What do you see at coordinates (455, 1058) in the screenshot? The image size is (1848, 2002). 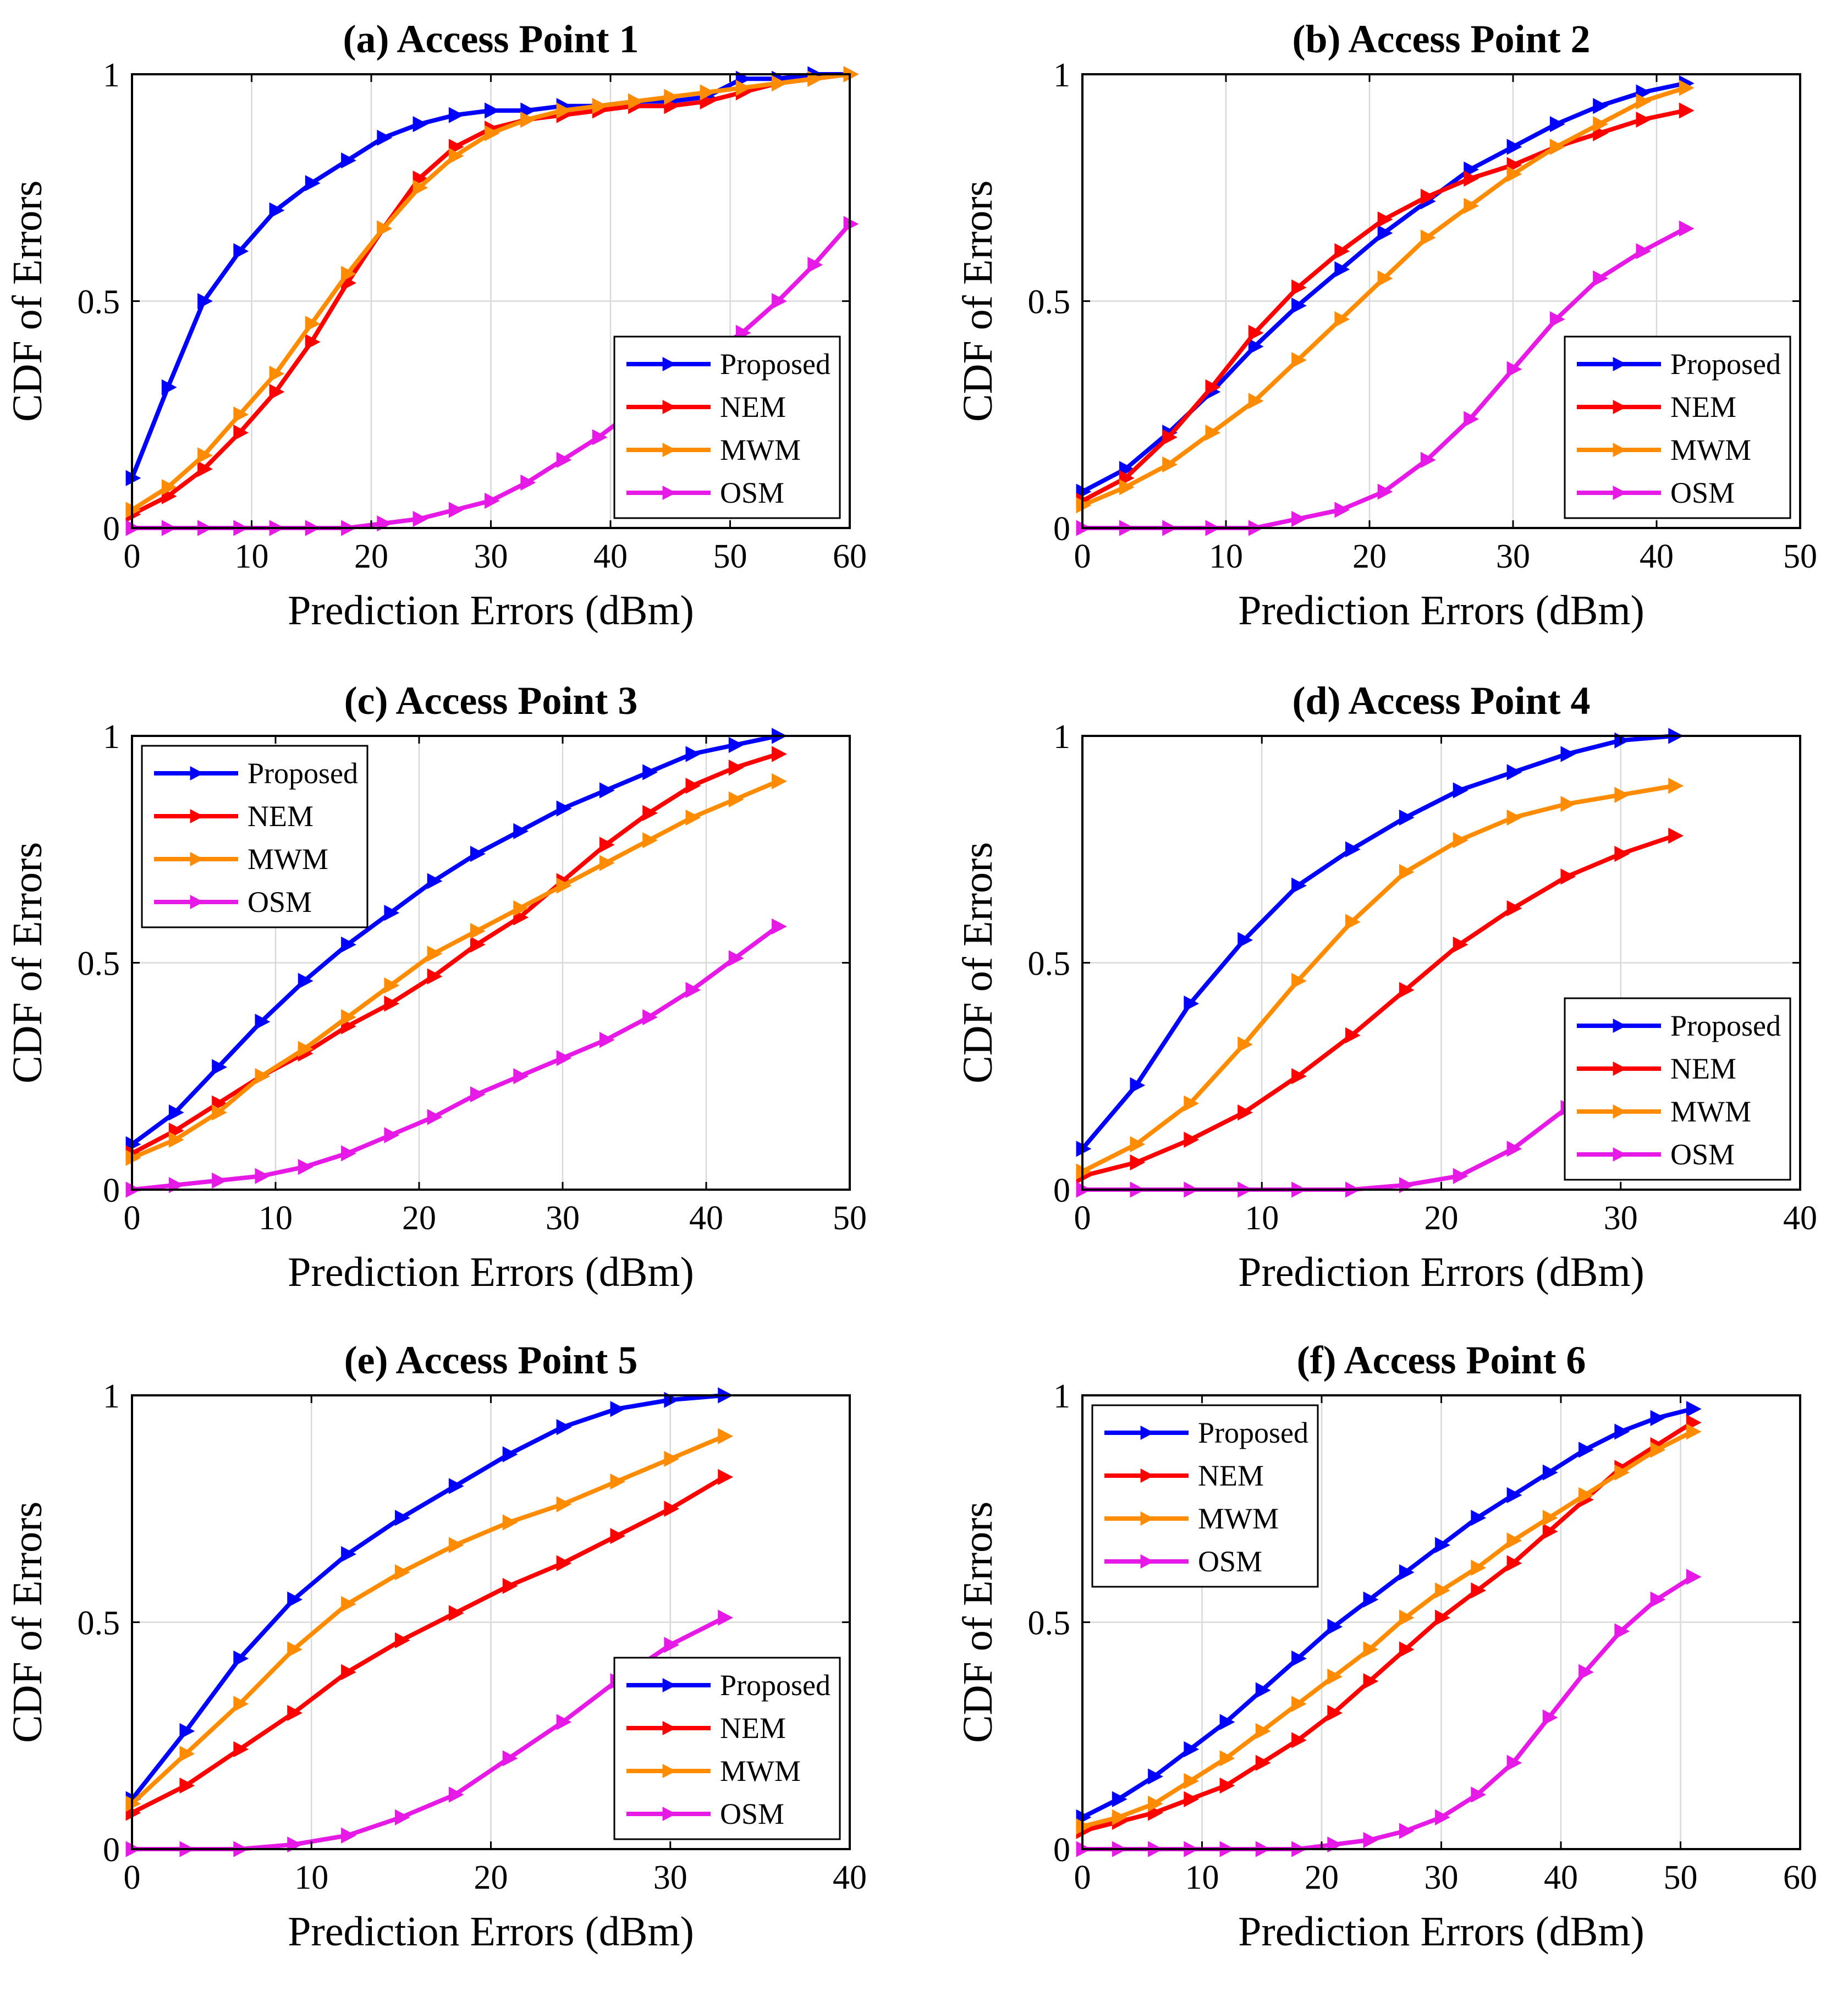 I see `series-line-osm` at bounding box center [455, 1058].